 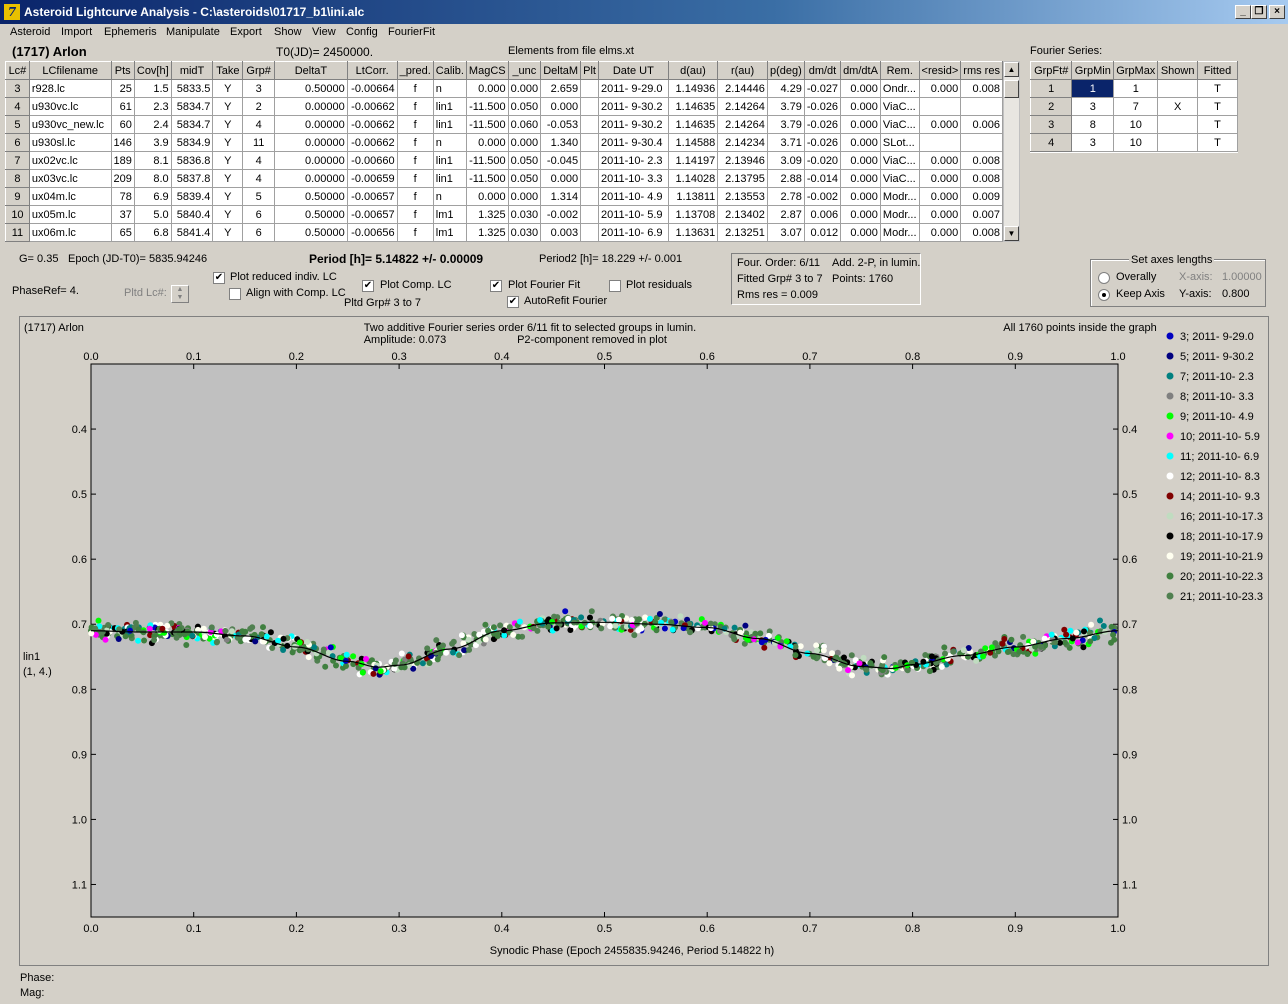 What do you see at coordinates (70, 160) in the screenshot?
I see `table-cell: ux02vc.lc` at bounding box center [70, 160].